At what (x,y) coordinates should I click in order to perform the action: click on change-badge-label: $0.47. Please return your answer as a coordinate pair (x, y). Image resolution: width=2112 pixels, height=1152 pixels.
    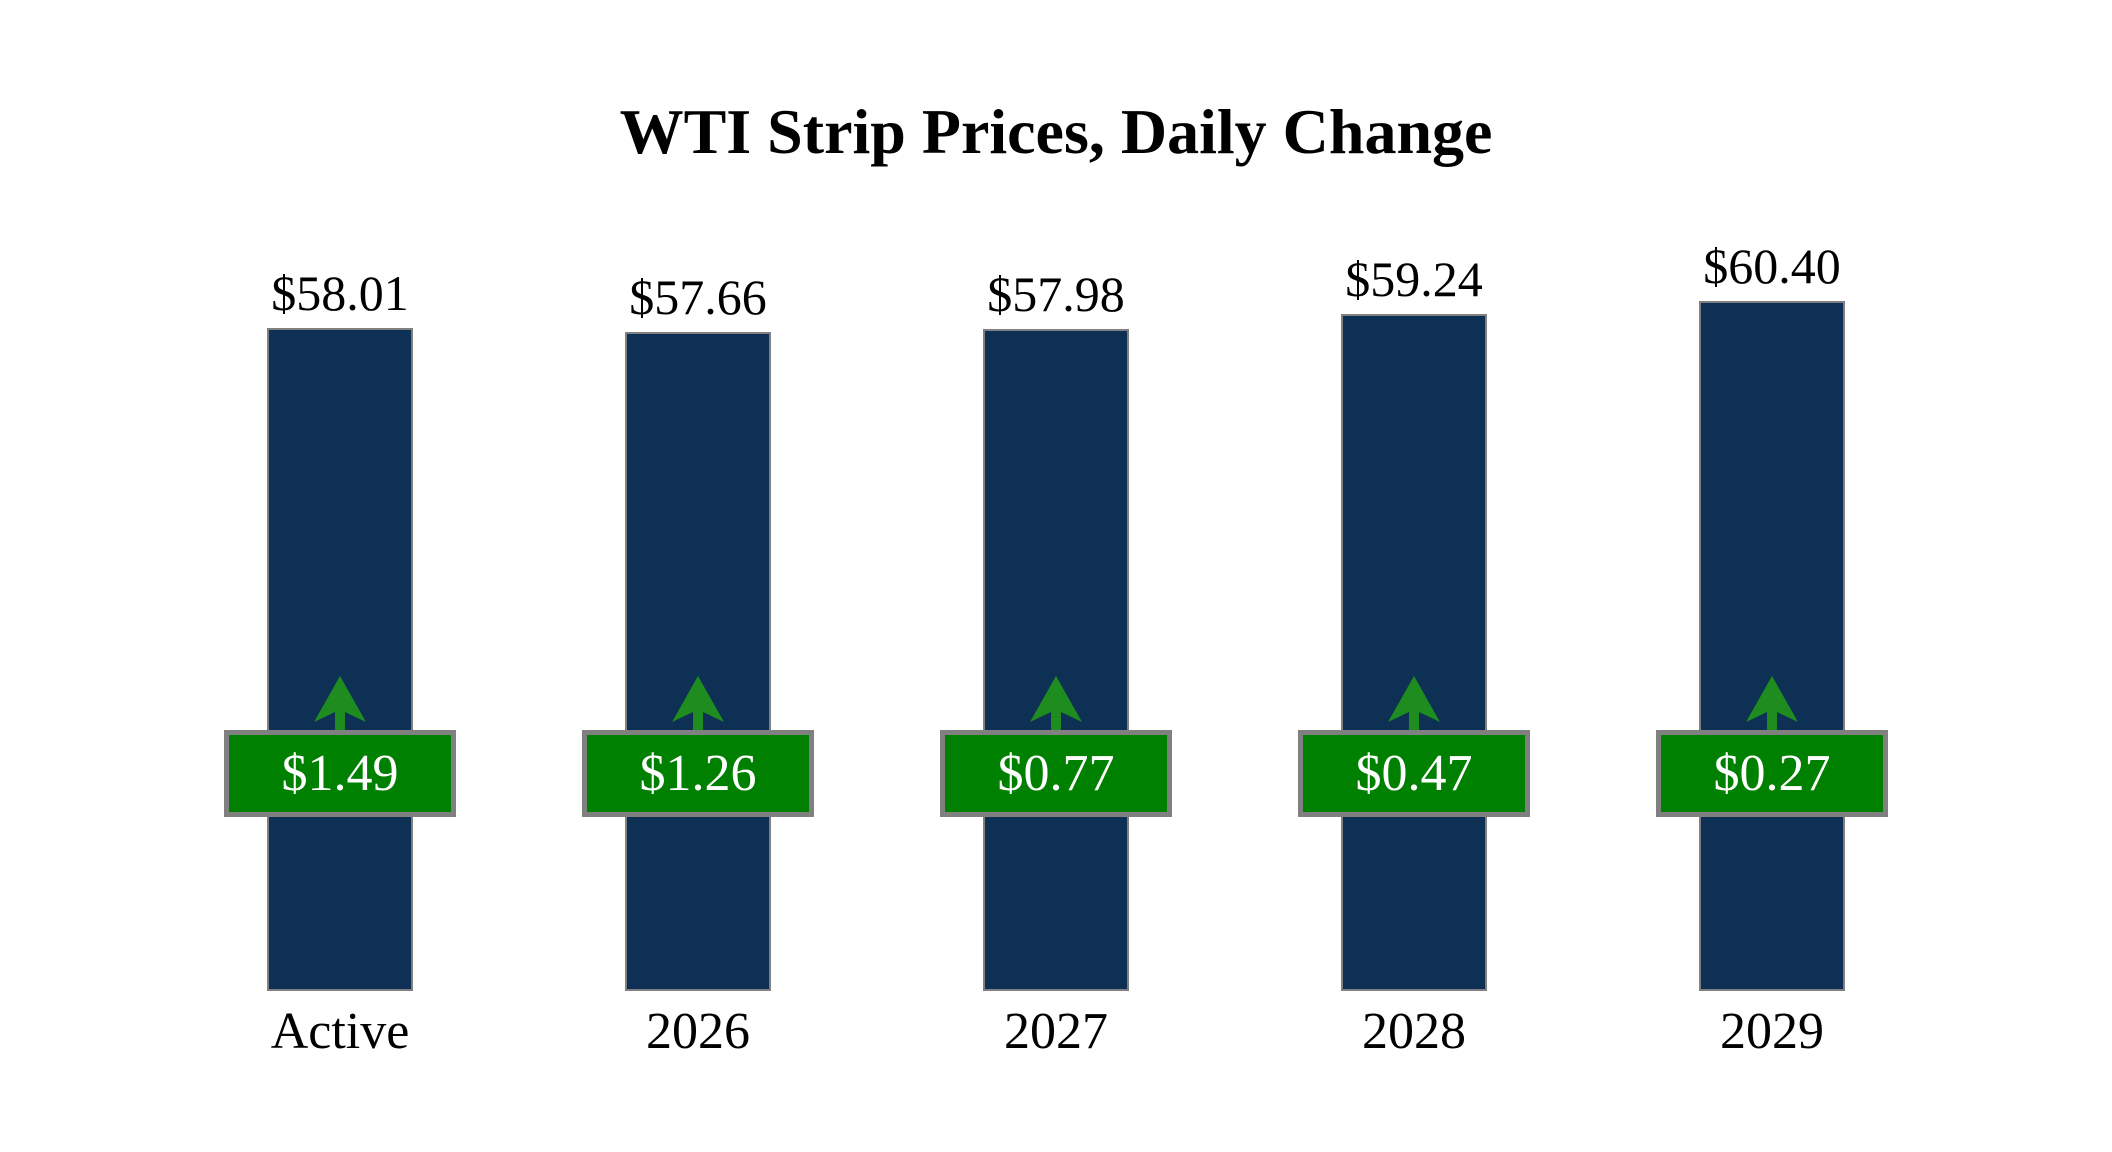
    Looking at the image, I should click on (1414, 773).